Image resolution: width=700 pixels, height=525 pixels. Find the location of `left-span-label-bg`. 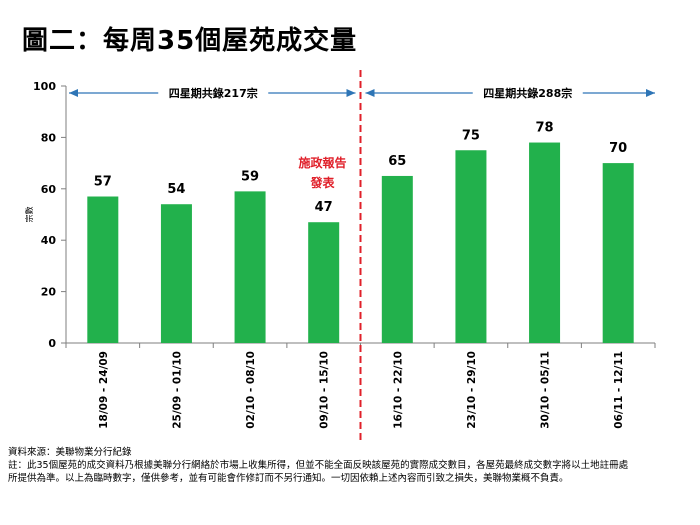

left-span-label-bg is located at coordinates (213, 92).